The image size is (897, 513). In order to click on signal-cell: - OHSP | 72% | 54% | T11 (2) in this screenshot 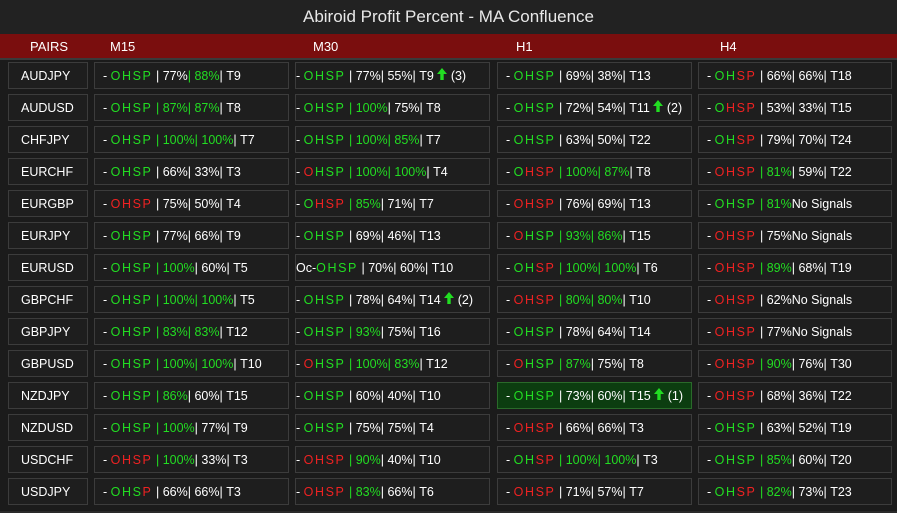, I will do `click(594, 107)`.